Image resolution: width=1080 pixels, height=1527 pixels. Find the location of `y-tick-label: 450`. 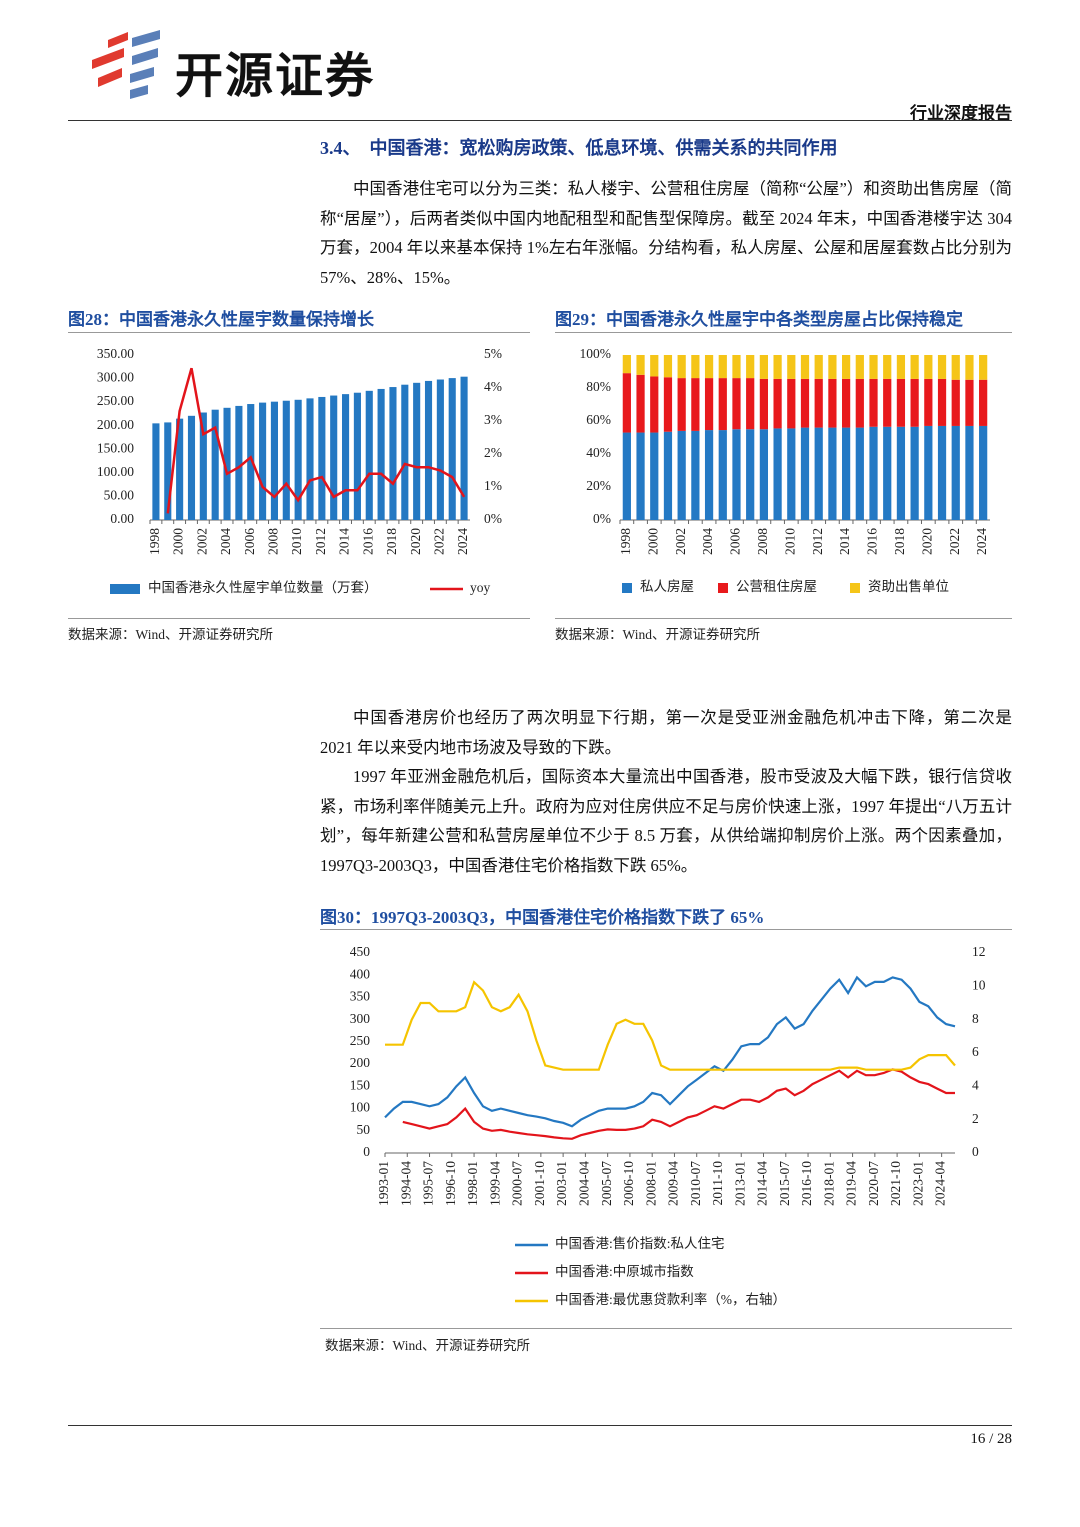

y-tick-label: 450 is located at coordinates (360, 951).